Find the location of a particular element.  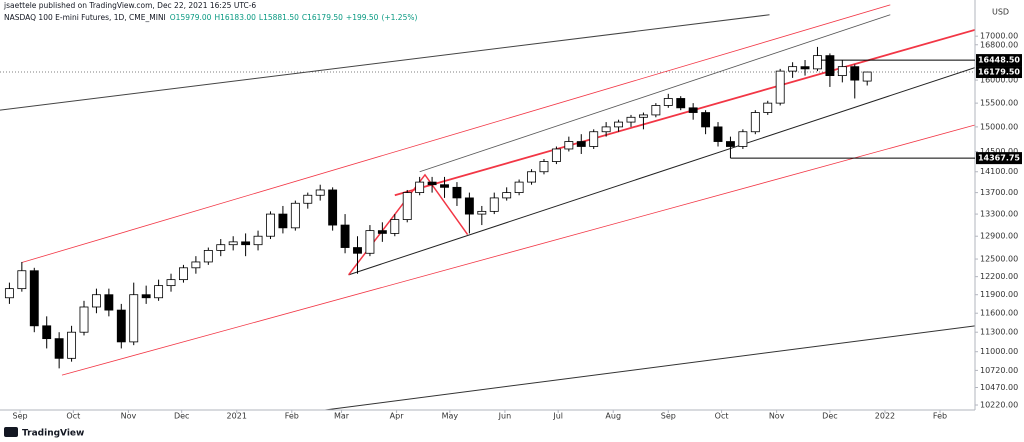

y-tick-label: 12900.00 is located at coordinates (999, 236).